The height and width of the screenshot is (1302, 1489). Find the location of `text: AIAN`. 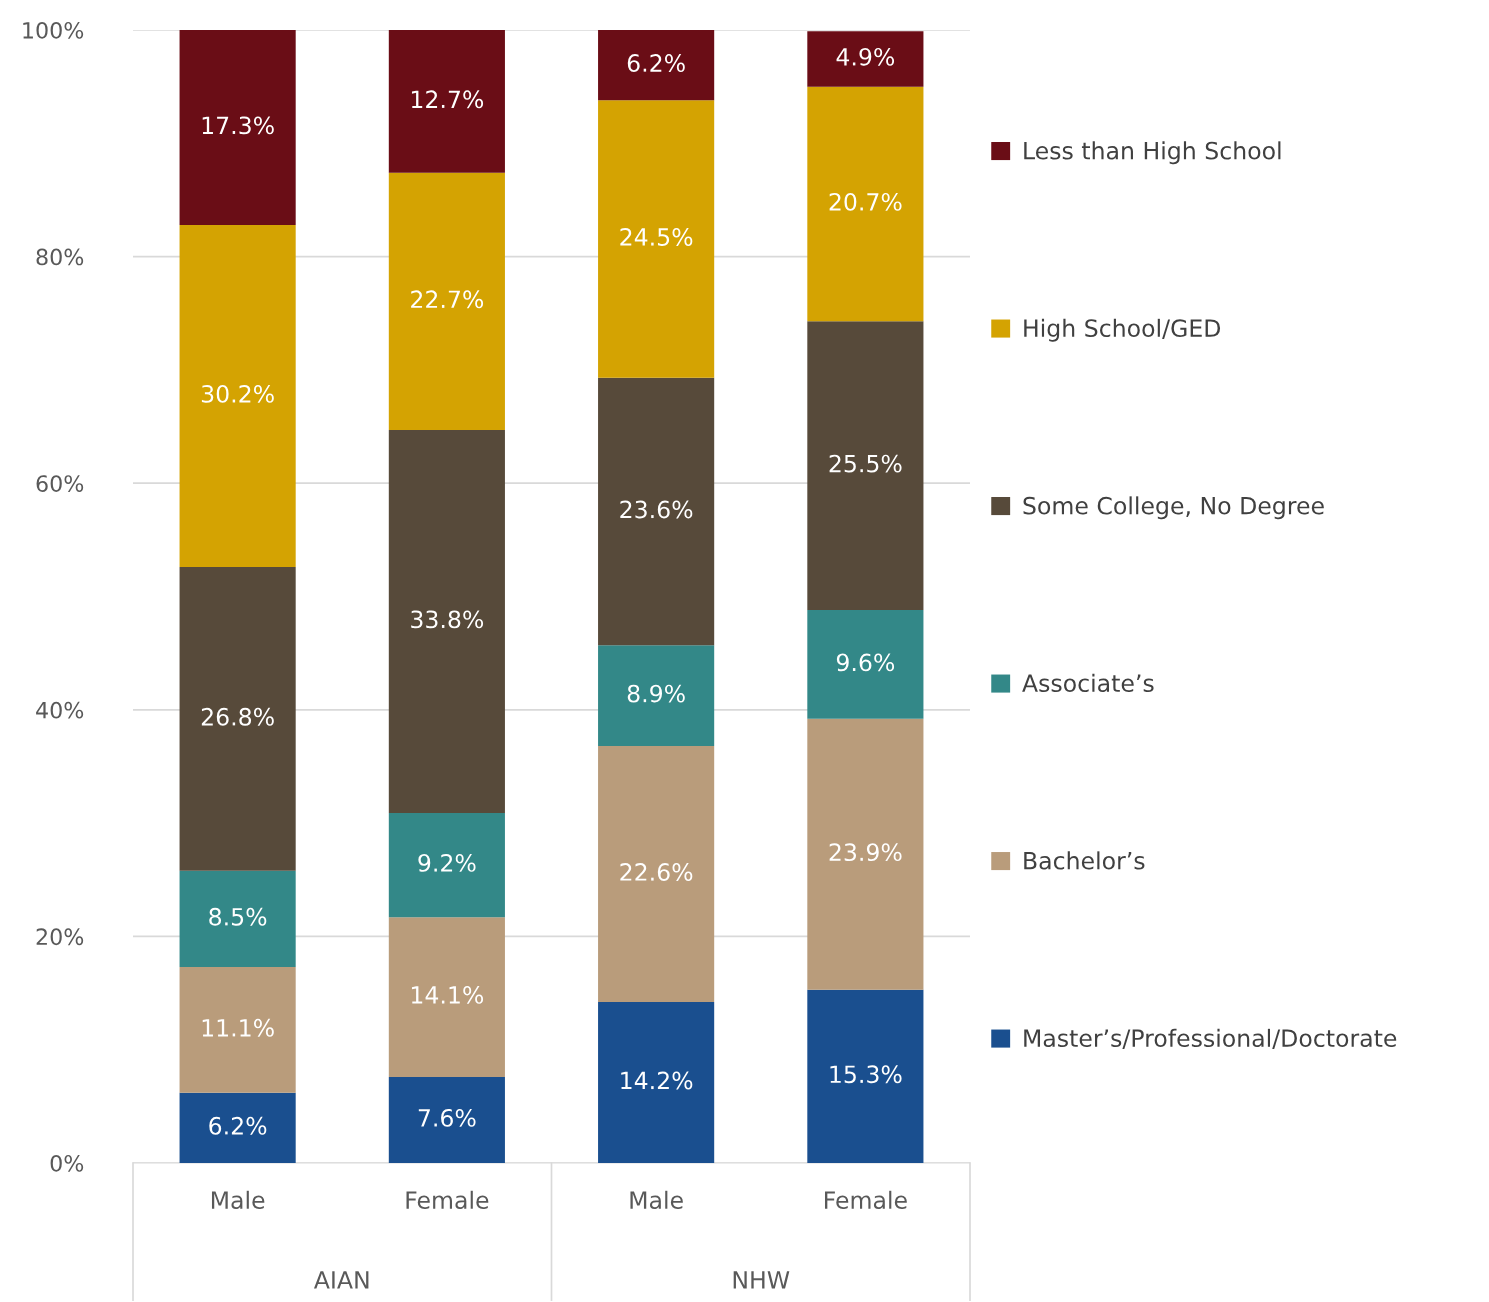

text: AIAN is located at coordinates (341, 1280).